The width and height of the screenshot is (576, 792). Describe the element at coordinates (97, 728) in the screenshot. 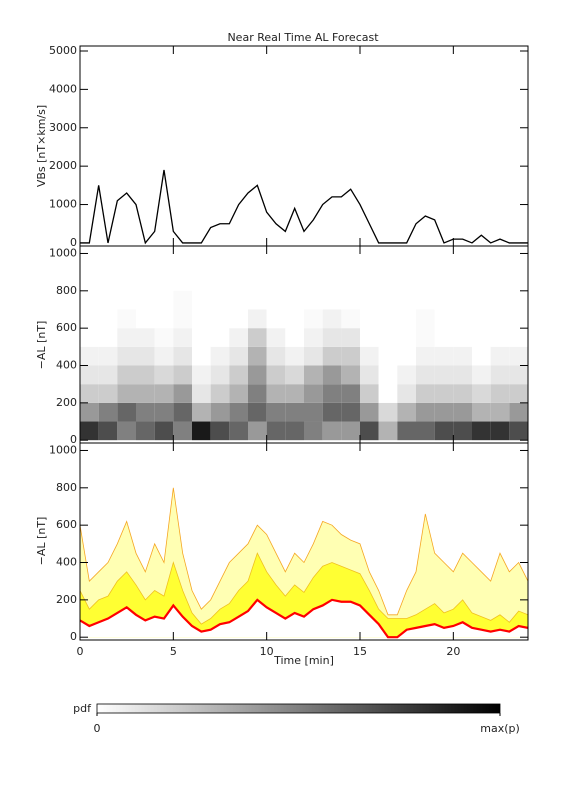

I see `colorbar-tick-label: 0` at that location.